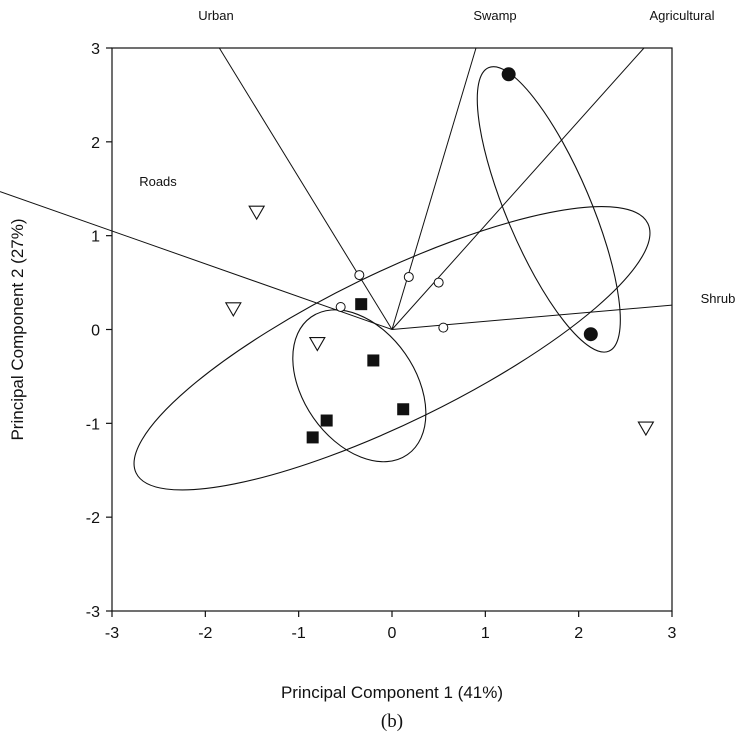 The width and height of the screenshot is (743, 740). Describe the element at coordinates (718, 298) in the screenshot. I see `vector-label: Shrub` at that location.